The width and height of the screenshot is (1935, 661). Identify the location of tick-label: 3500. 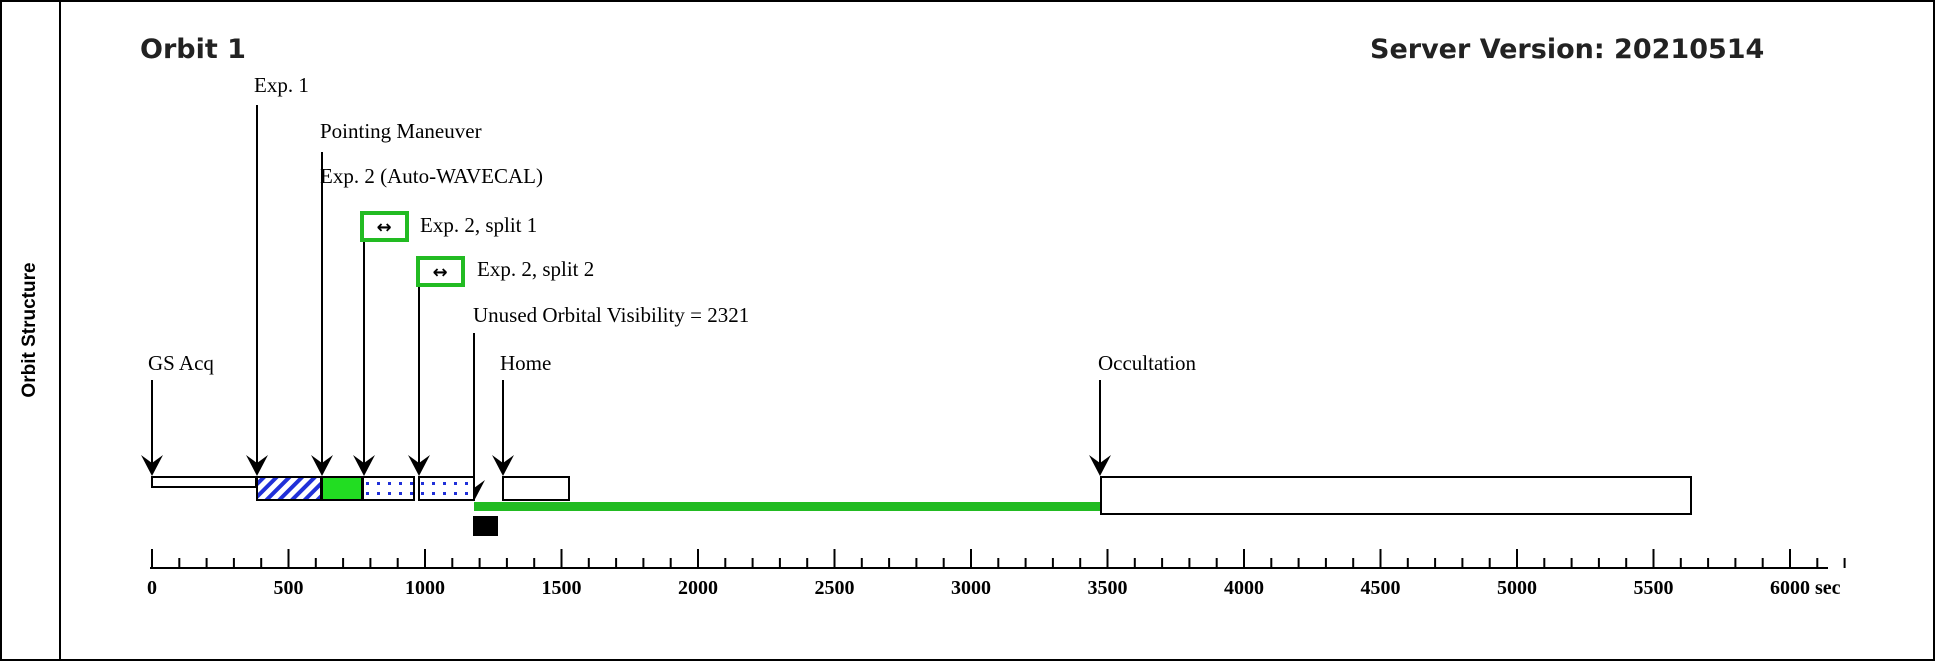
(1108, 588).